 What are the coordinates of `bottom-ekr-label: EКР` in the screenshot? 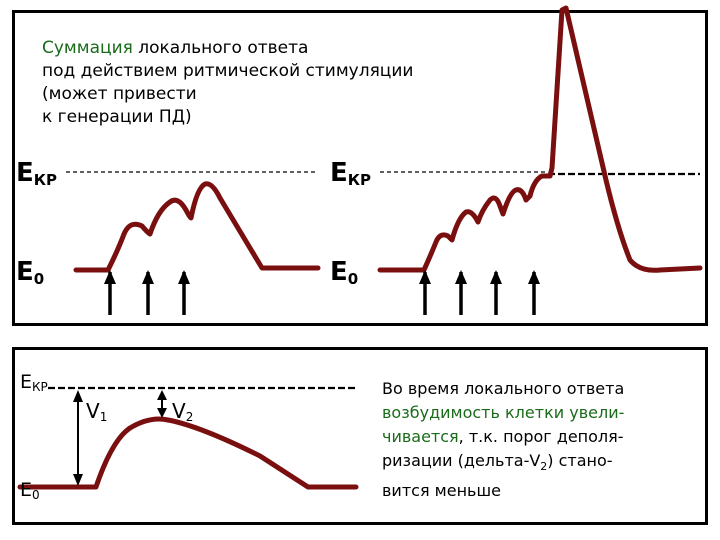 It's located at (34, 382).